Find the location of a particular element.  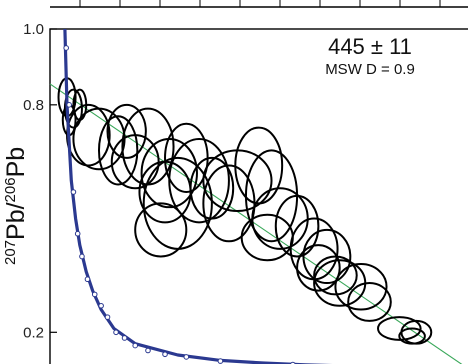

y-tick-label: 0.2 is located at coordinates (33, 332).